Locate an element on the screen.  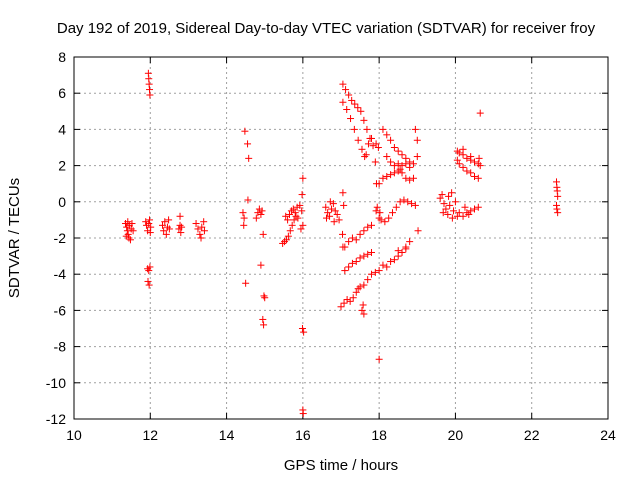
x-tick-label: 12 is located at coordinates (150, 435).